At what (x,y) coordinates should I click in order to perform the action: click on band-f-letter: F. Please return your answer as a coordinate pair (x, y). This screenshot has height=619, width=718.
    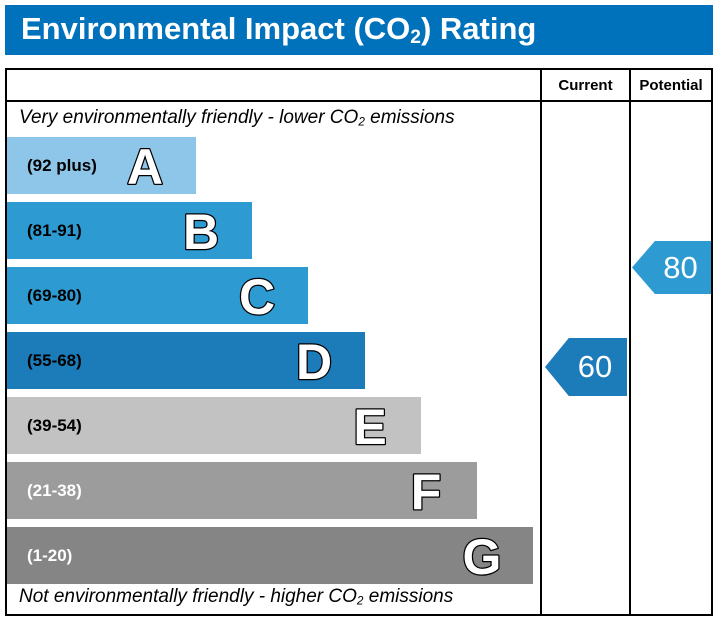
    Looking at the image, I should click on (425, 491).